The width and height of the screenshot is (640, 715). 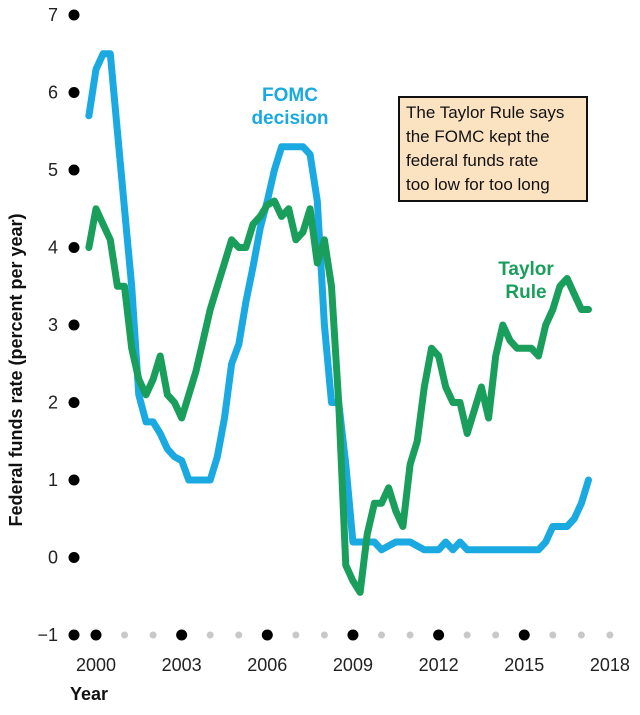 What do you see at coordinates (524, 665) in the screenshot?
I see `x-tick-label: 2015` at bounding box center [524, 665].